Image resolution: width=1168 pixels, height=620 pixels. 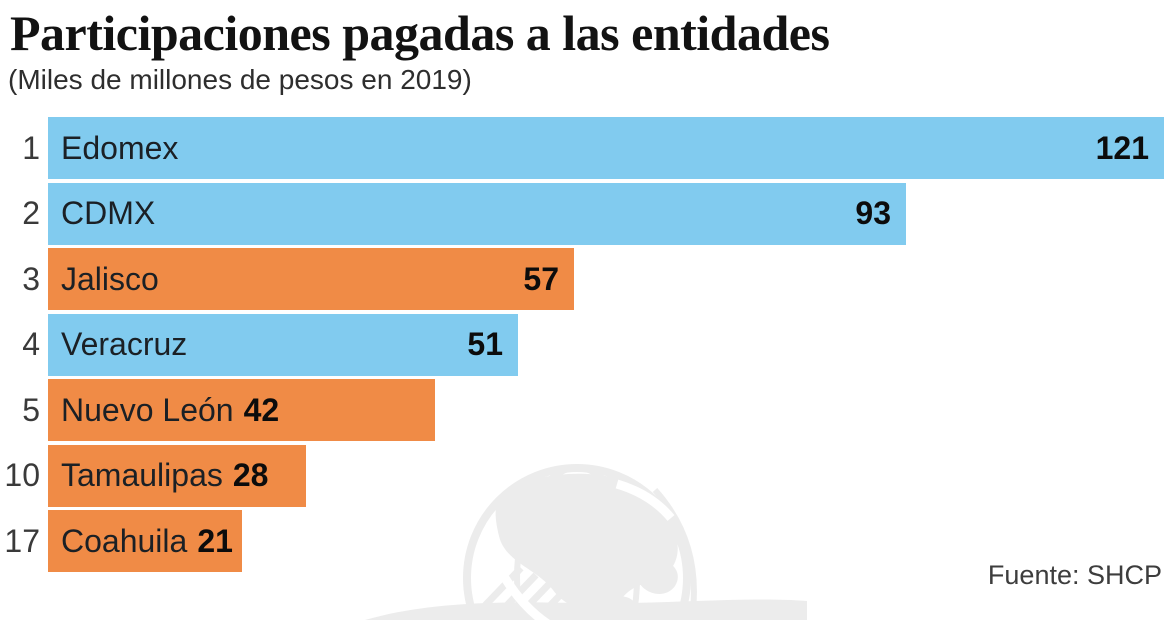 I want to click on chart-subtitle: (Miles de millones de pesos en 2019), so click(x=240, y=79).